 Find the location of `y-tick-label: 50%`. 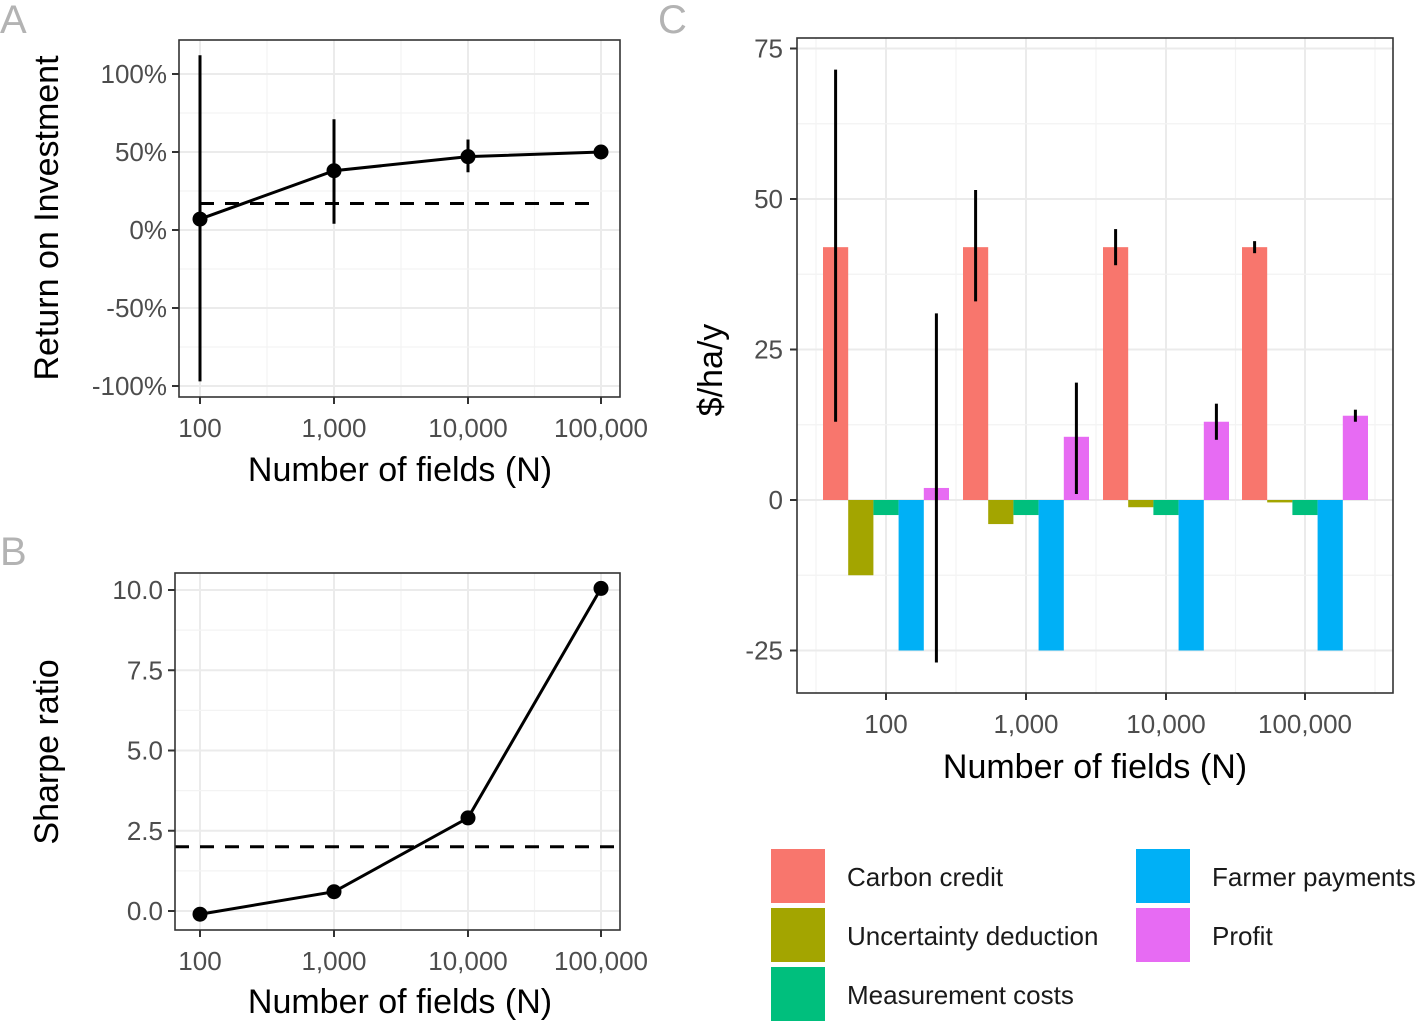

y-tick-label: 50% is located at coordinates (141, 152).